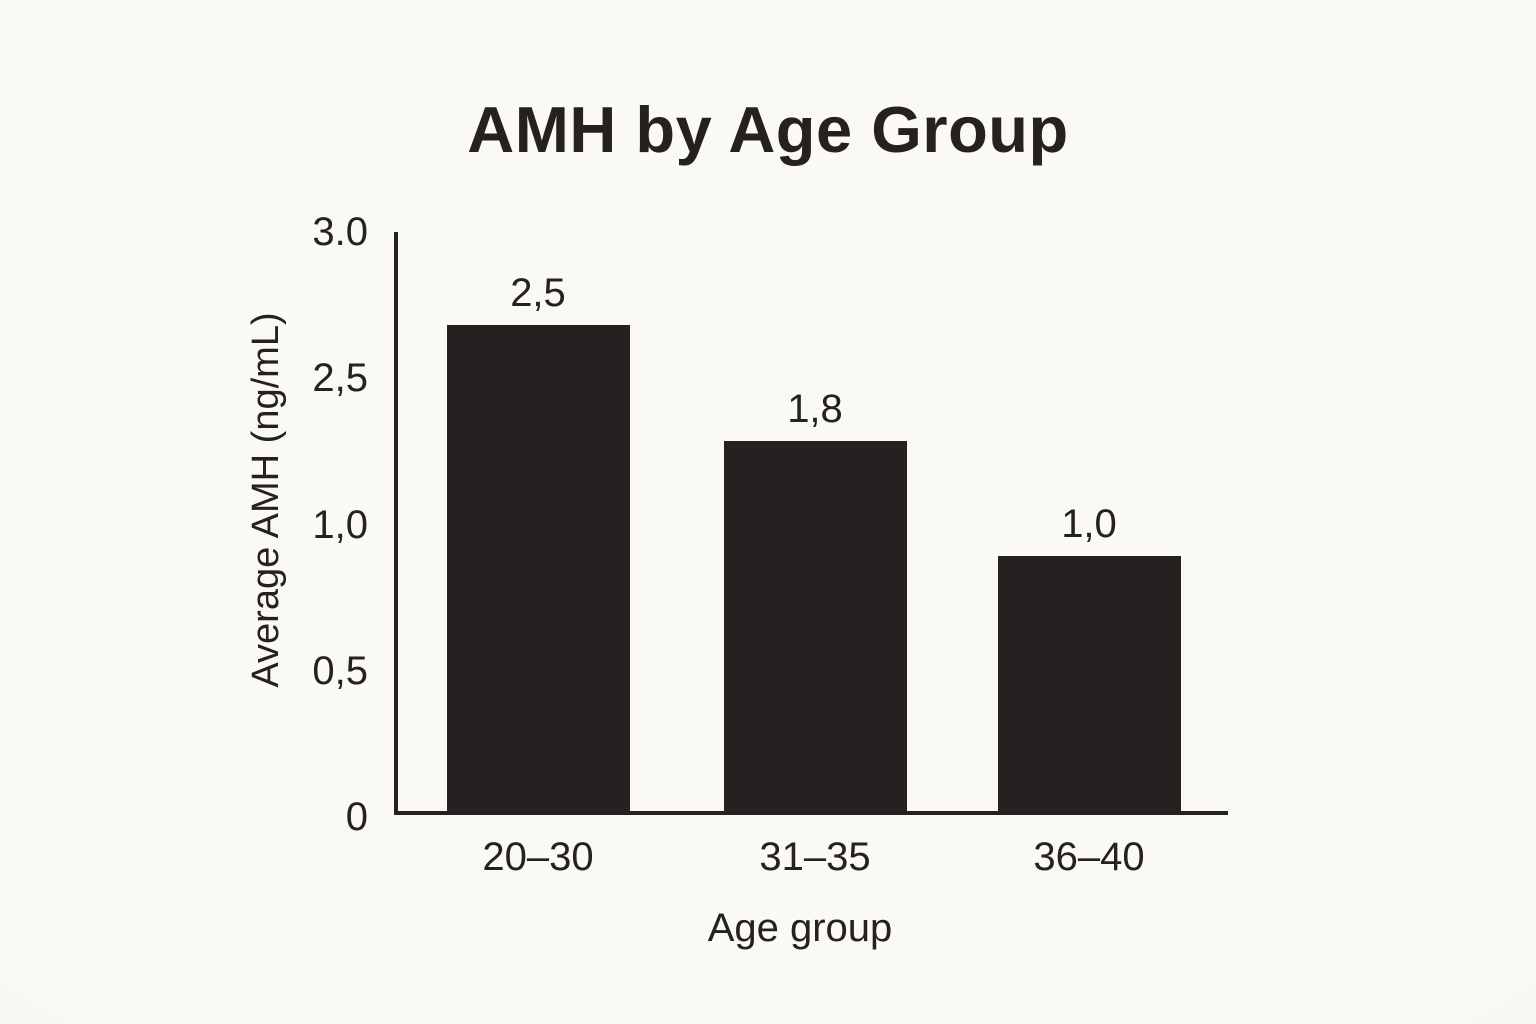 The image size is (1536, 1024). Describe the element at coordinates (340, 378) in the screenshot. I see `y-tick-label: 2,5` at that location.